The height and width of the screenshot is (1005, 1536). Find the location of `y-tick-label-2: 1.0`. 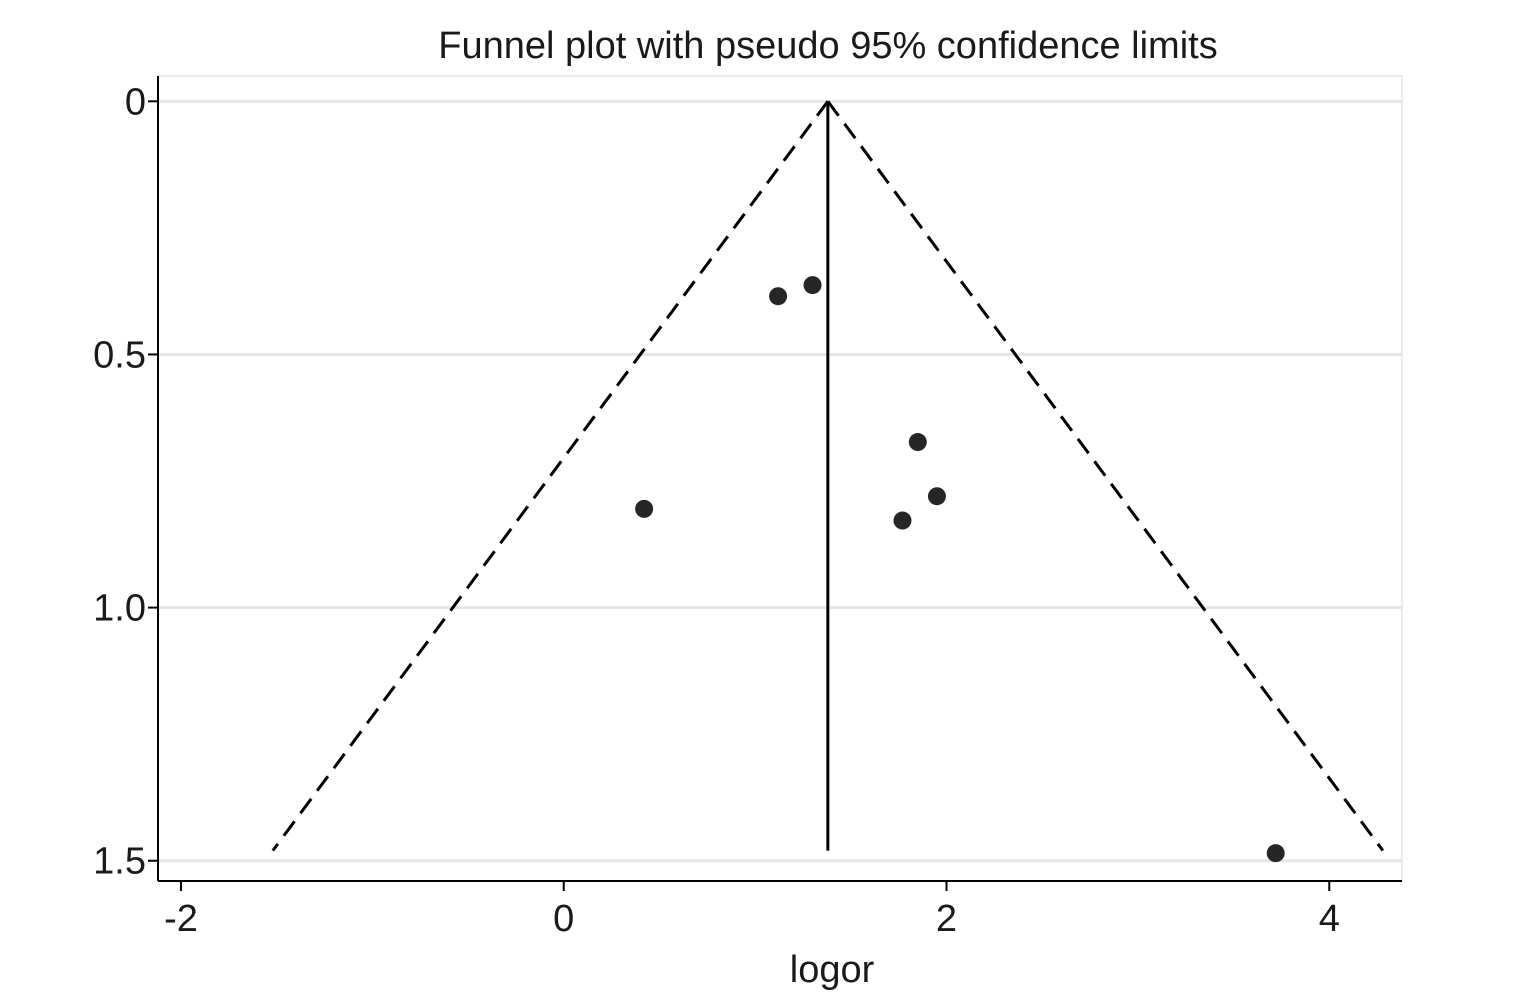

y-tick-label-2: 1.0 is located at coordinates (119, 609).